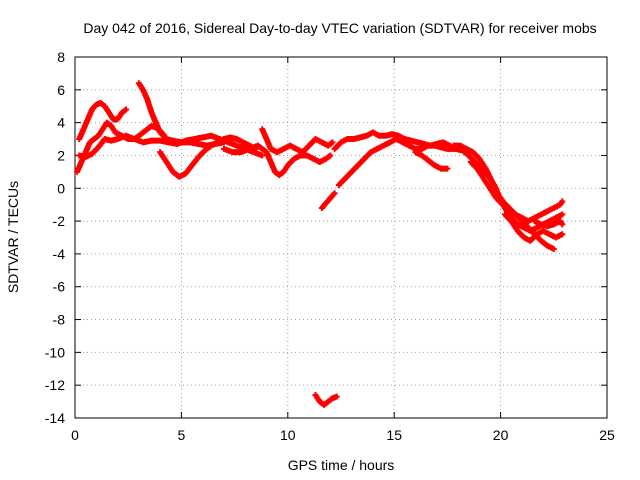 The width and height of the screenshot is (640, 480). I want to click on y-tick-label: -6, so click(59, 287).